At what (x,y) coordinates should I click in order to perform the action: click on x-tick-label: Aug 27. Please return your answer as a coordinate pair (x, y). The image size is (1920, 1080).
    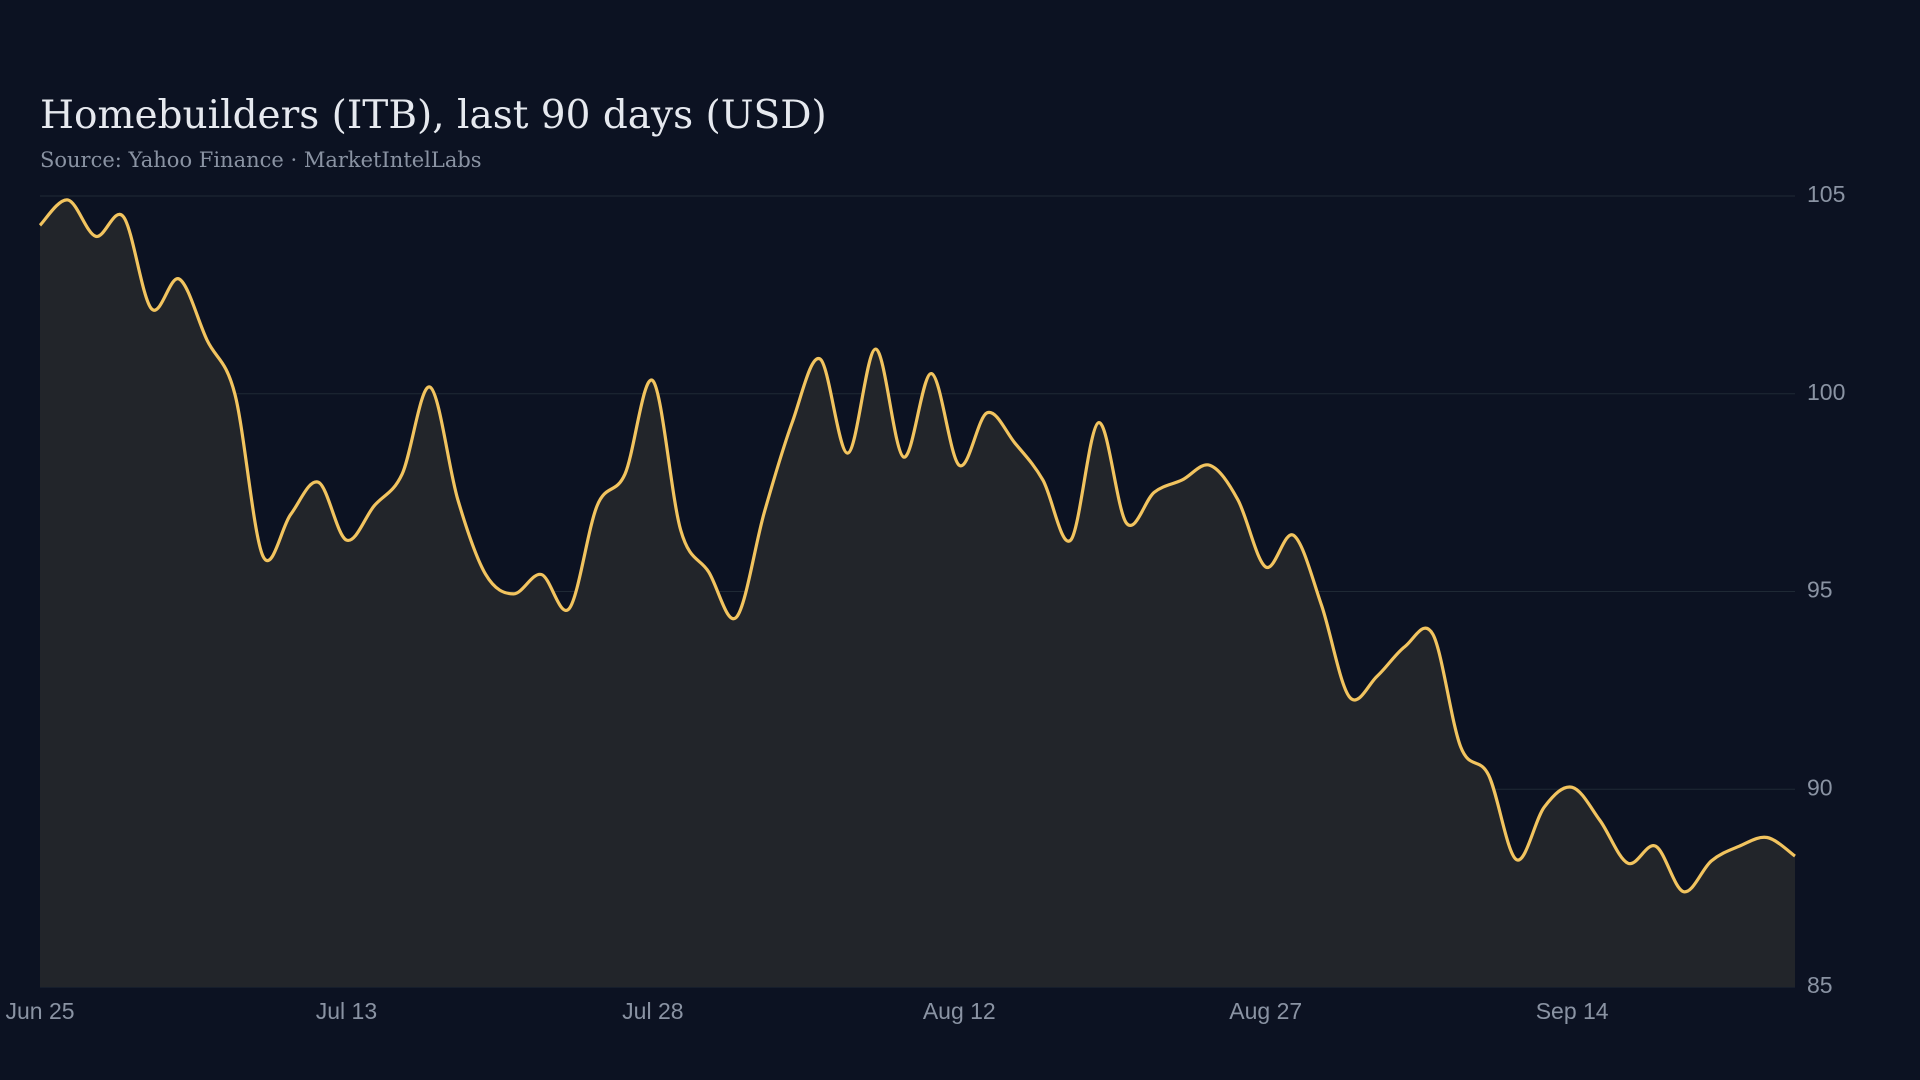
    Looking at the image, I should click on (1265, 1011).